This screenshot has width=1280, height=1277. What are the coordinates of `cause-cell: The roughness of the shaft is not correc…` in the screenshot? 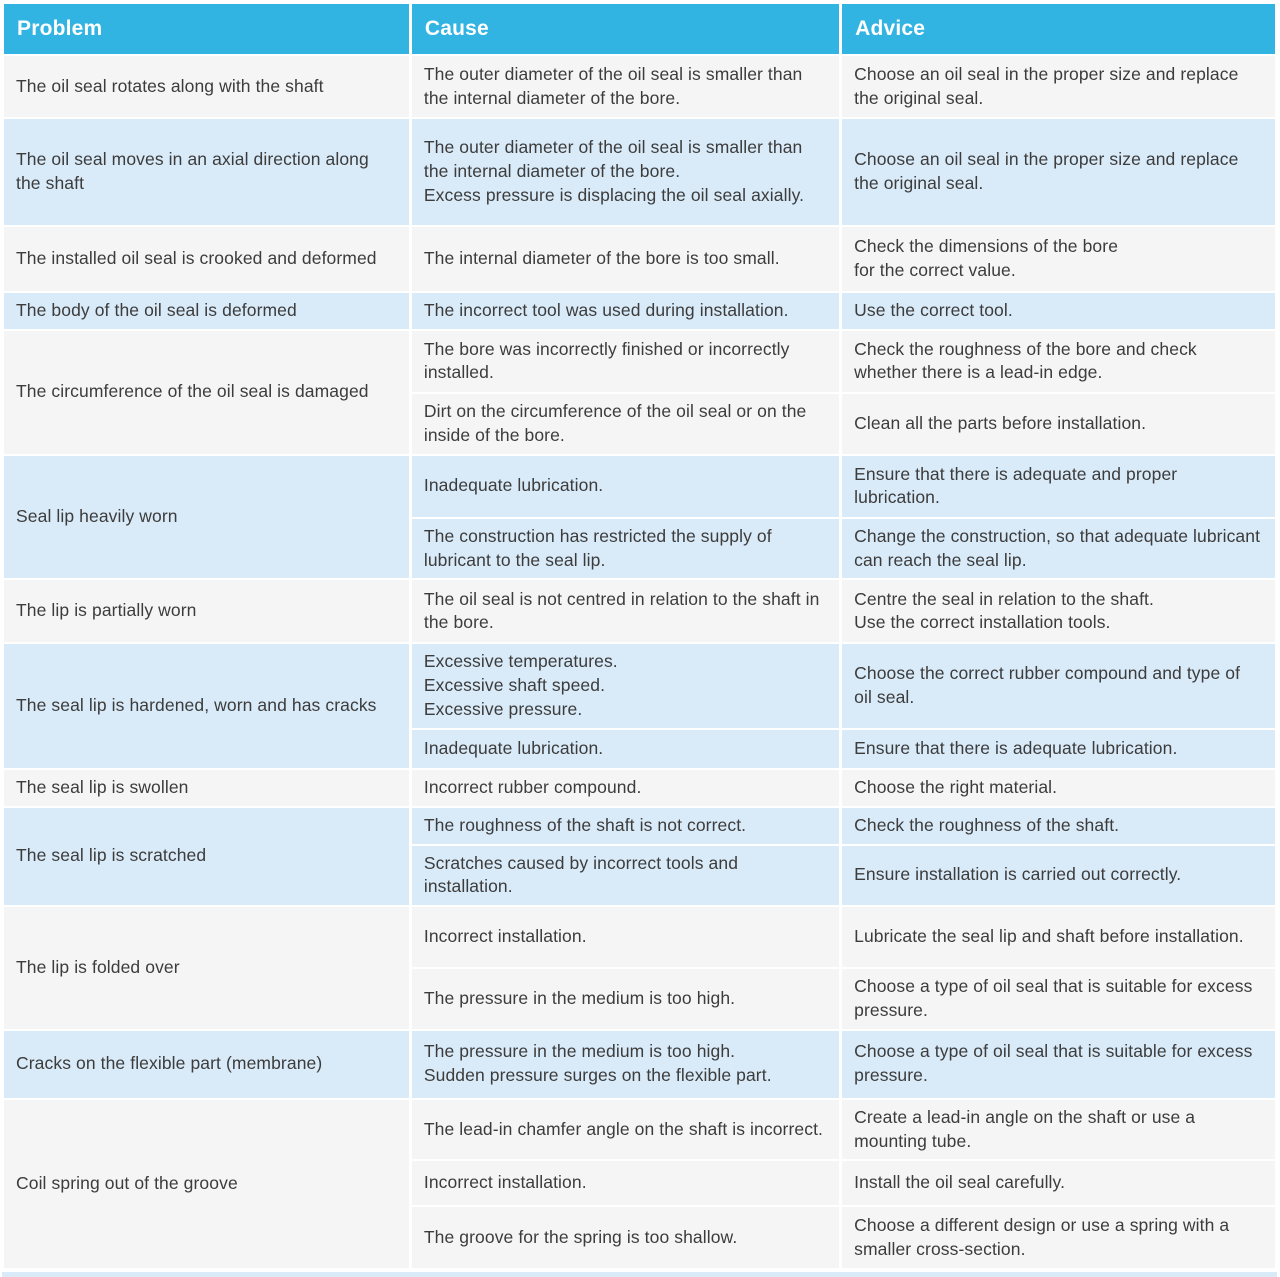 It's located at (625, 825).